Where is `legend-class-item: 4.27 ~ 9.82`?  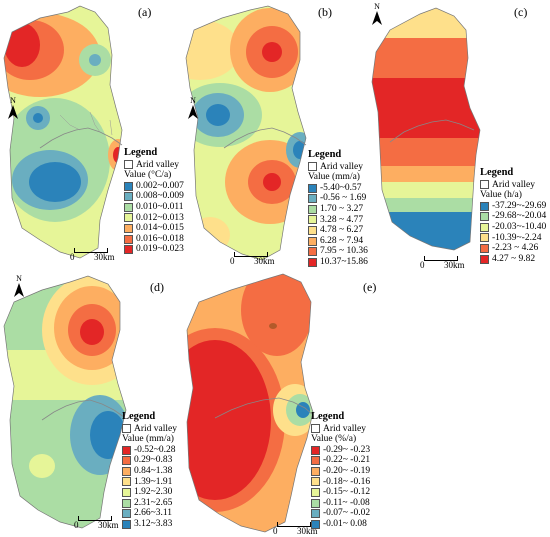 legend-class-item: 4.27 ~ 9.82 is located at coordinates (513, 259).